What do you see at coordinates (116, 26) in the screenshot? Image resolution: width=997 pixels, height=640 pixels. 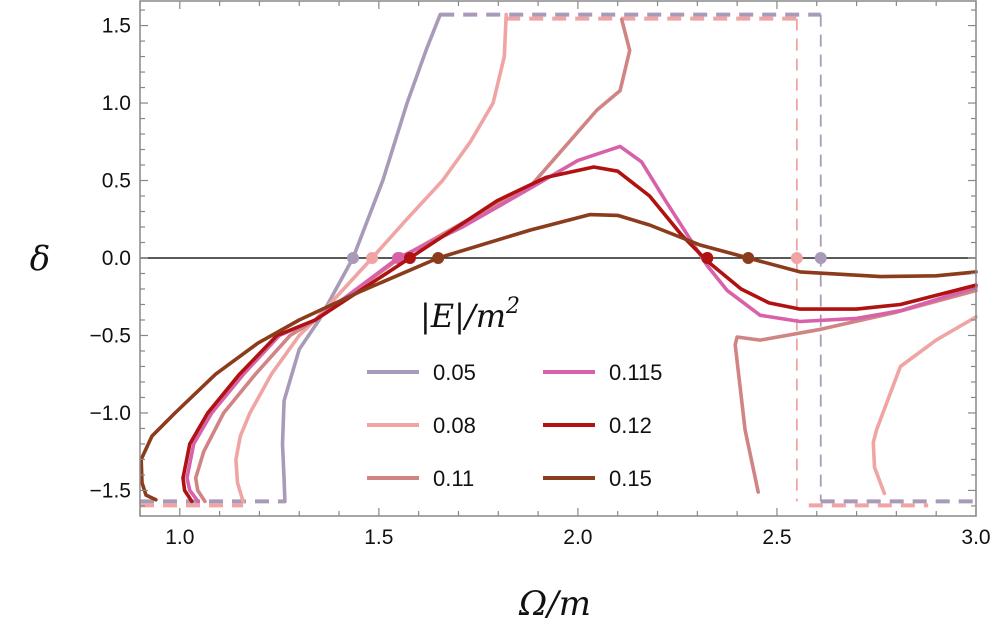 I see `y-tick-label: 1.5` at bounding box center [116, 26].